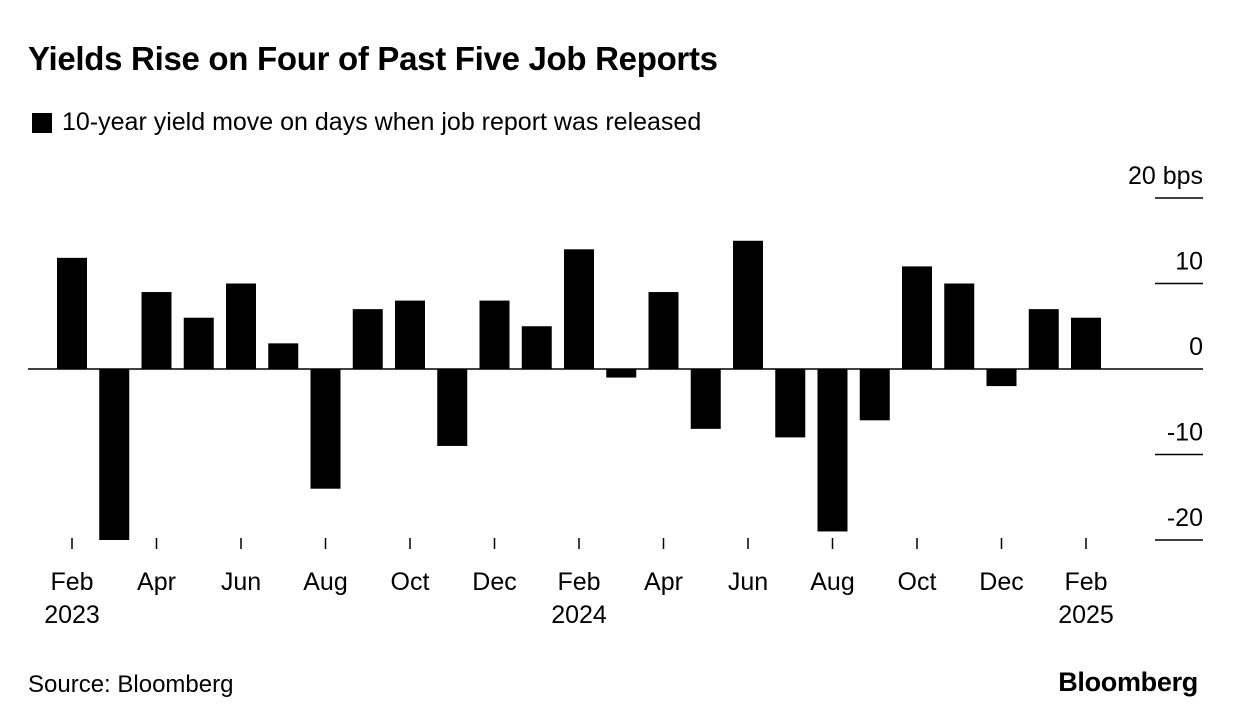  I want to click on bar-aug-2024, so click(832, 450).